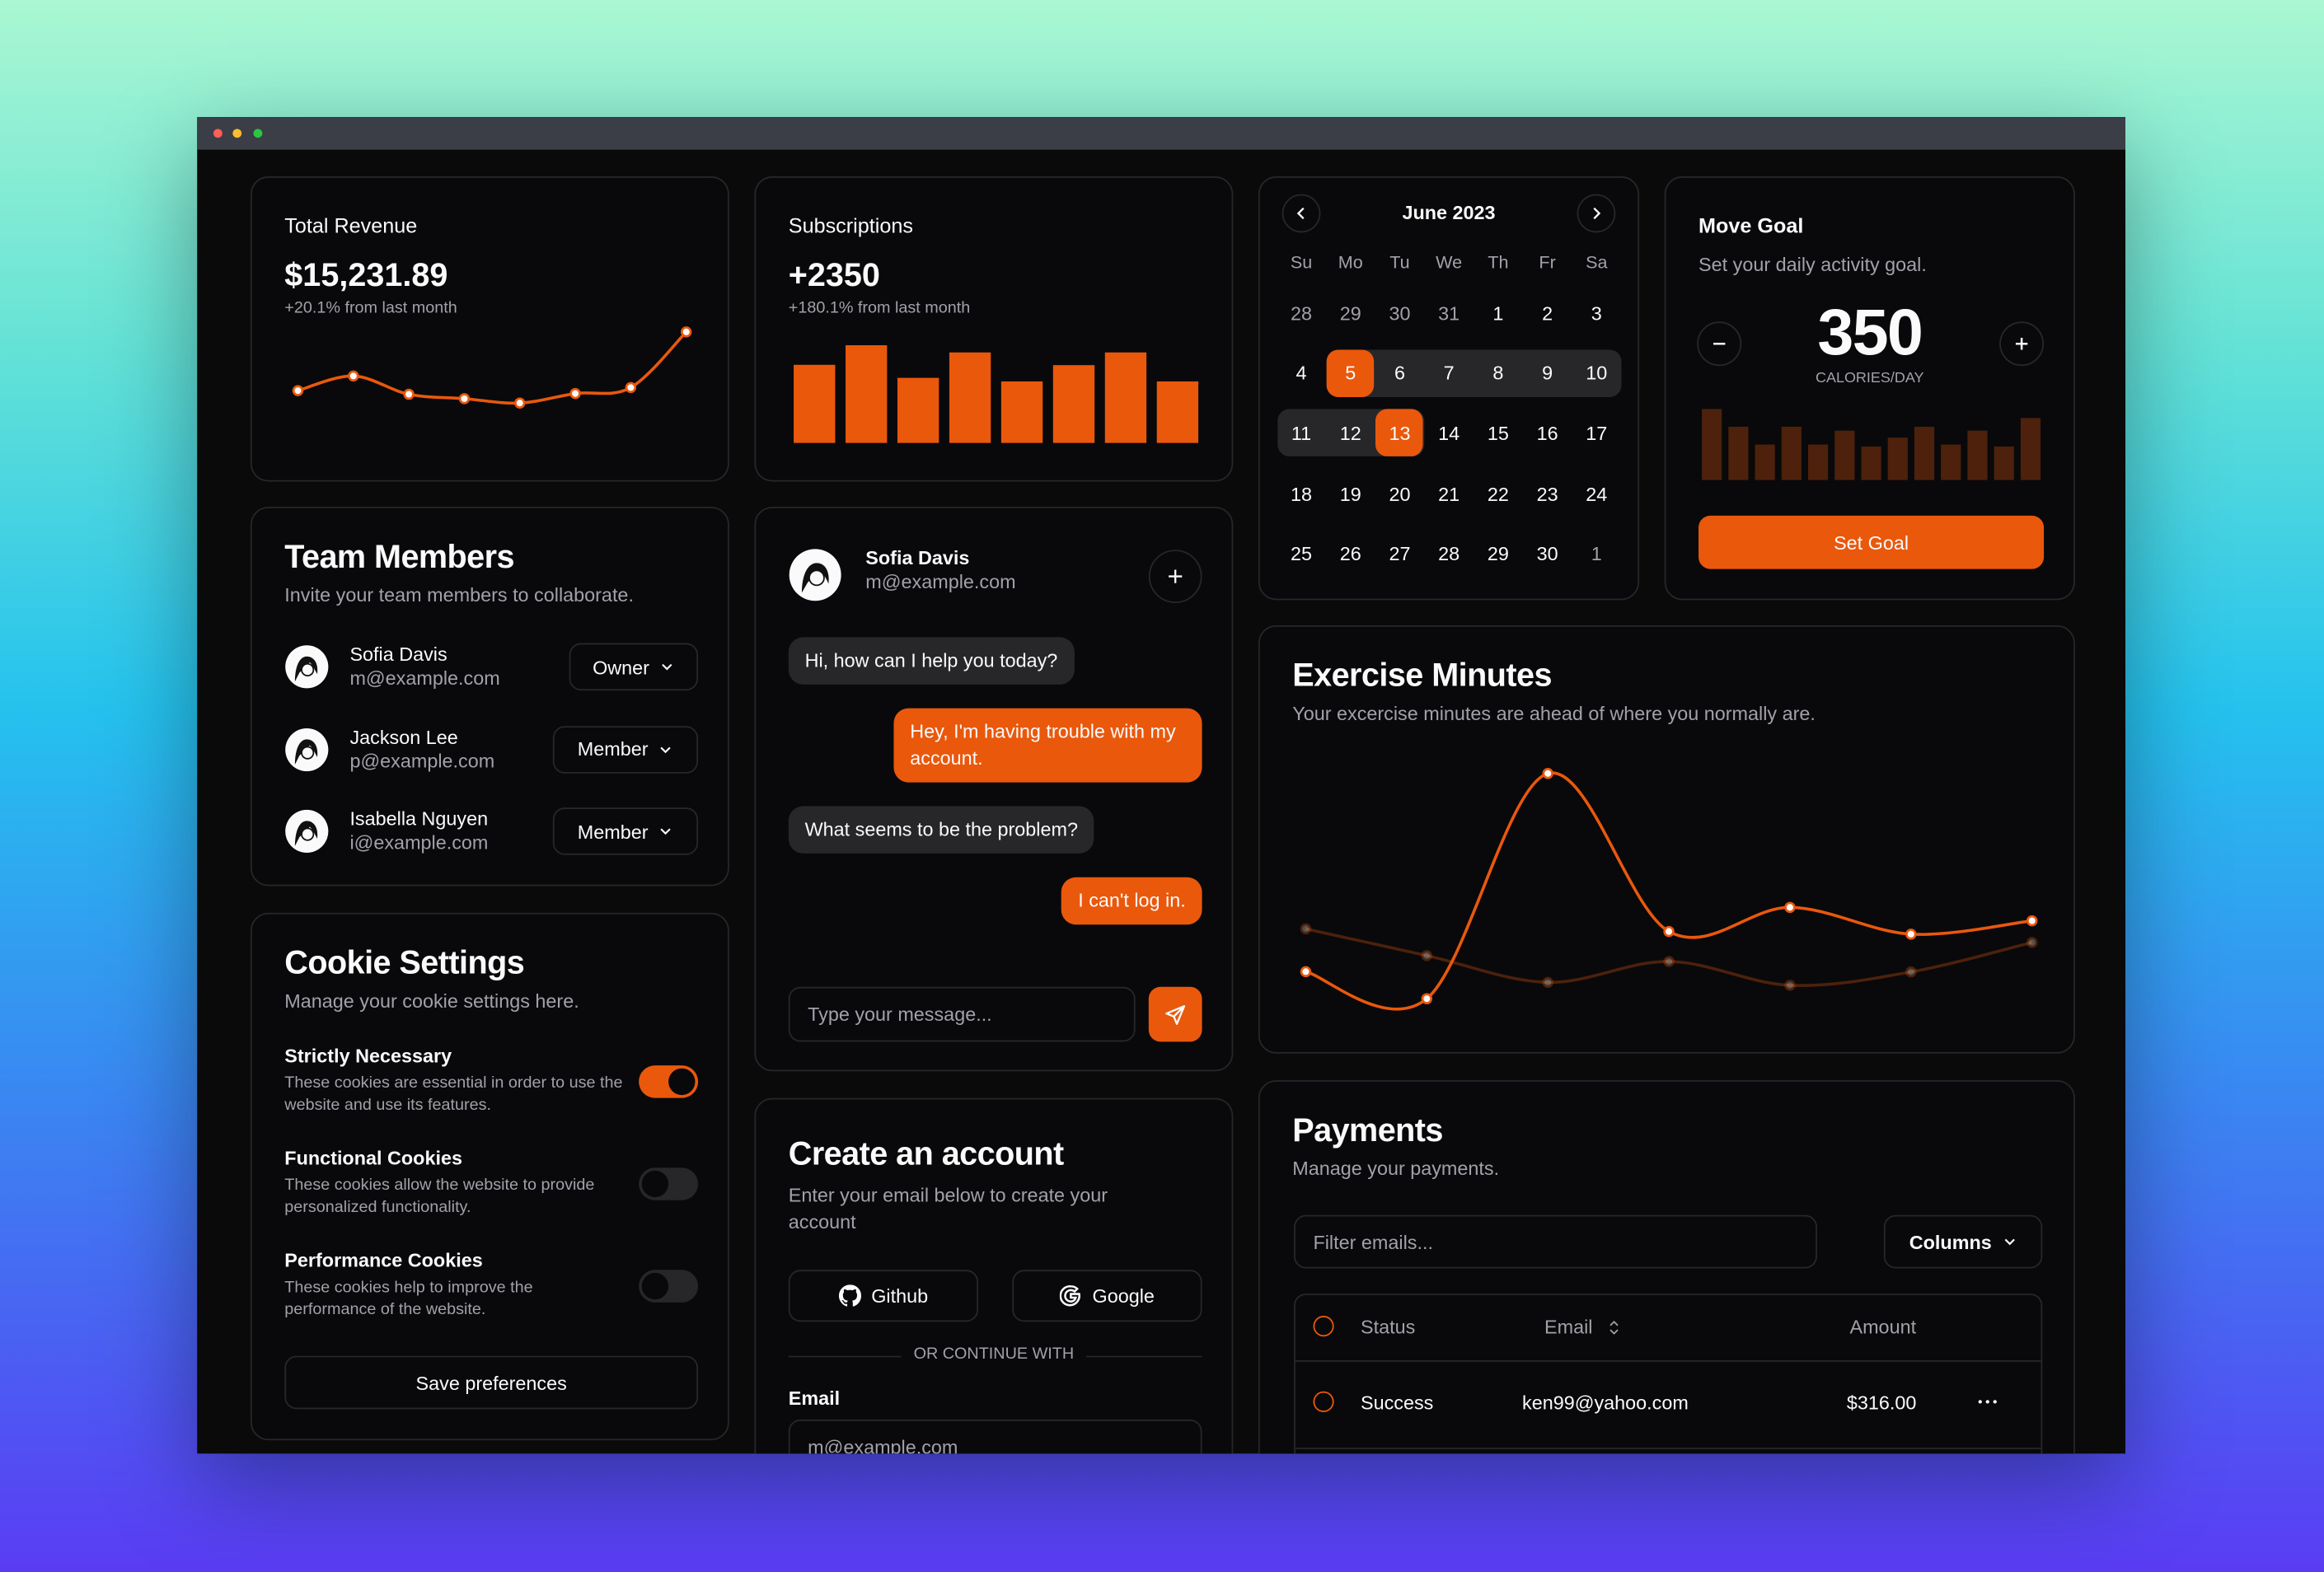 The height and width of the screenshot is (1572, 2324). What do you see at coordinates (994, 1354) in the screenshot?
I see `divider-text: OR CONTINUE WITH` at bounding box center [994, 1354].